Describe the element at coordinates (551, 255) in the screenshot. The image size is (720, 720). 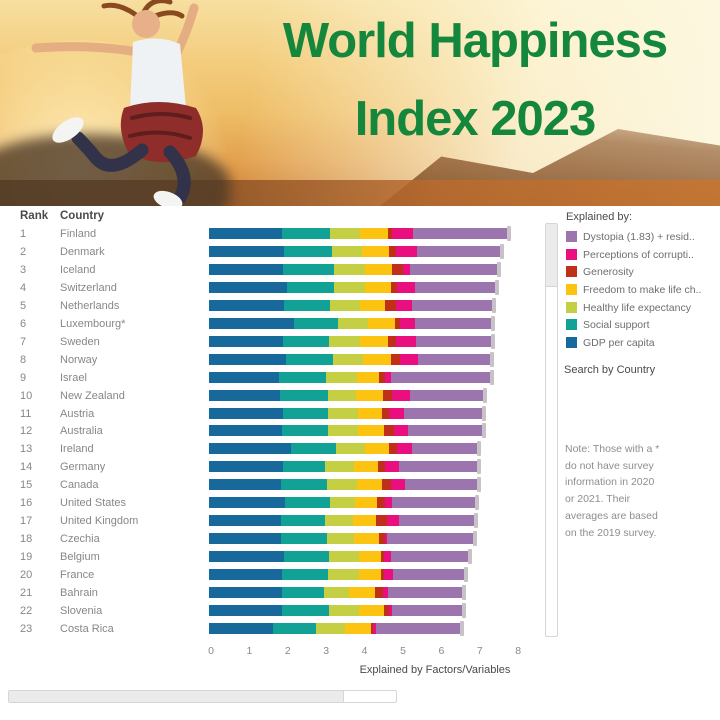
I see `vertical-scrollbar-thumb` at that location.